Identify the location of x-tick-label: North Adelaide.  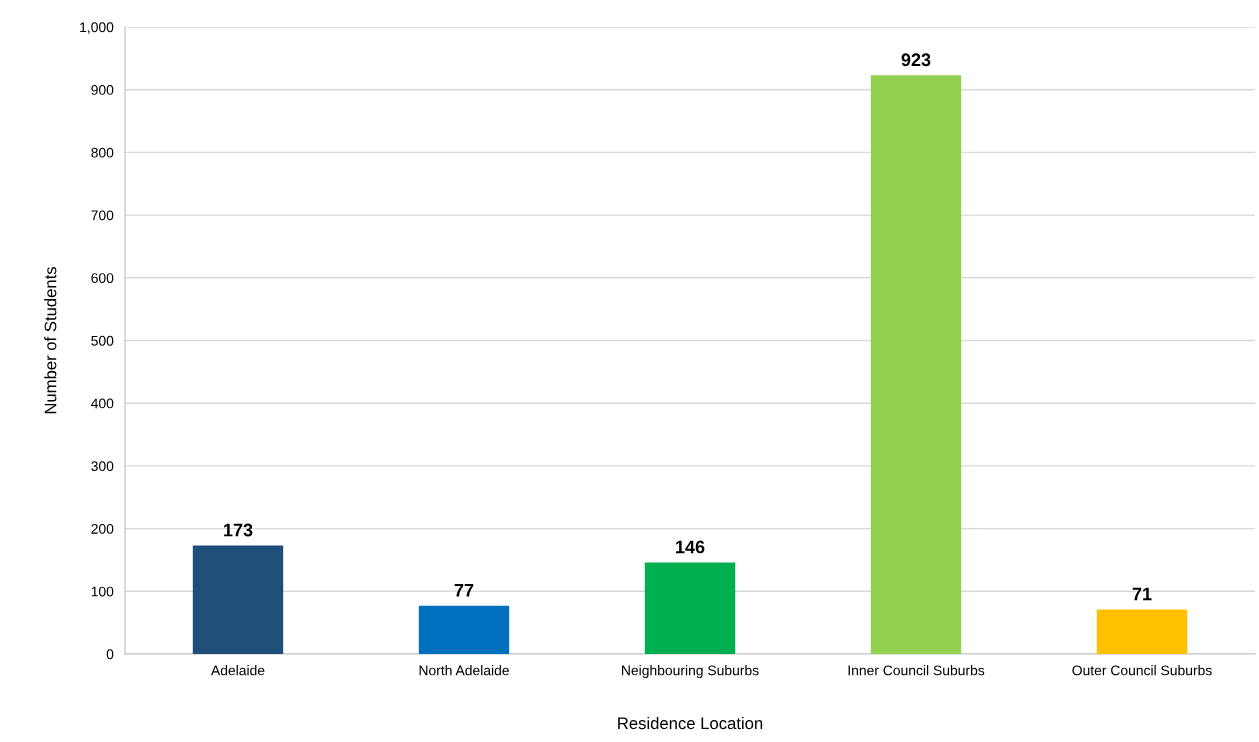
(464, 670).